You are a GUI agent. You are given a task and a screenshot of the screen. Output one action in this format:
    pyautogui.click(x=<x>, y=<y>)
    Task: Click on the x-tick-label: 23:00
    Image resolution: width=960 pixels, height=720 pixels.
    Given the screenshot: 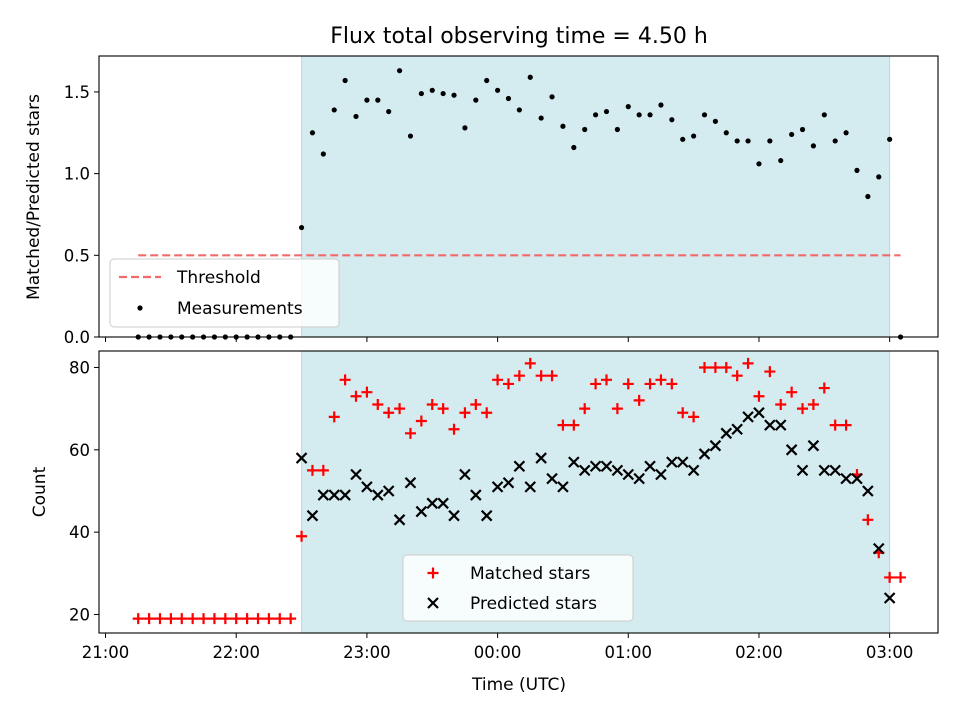 What is the action you would take?
    pyautogui.click(x=367, y=652)
    